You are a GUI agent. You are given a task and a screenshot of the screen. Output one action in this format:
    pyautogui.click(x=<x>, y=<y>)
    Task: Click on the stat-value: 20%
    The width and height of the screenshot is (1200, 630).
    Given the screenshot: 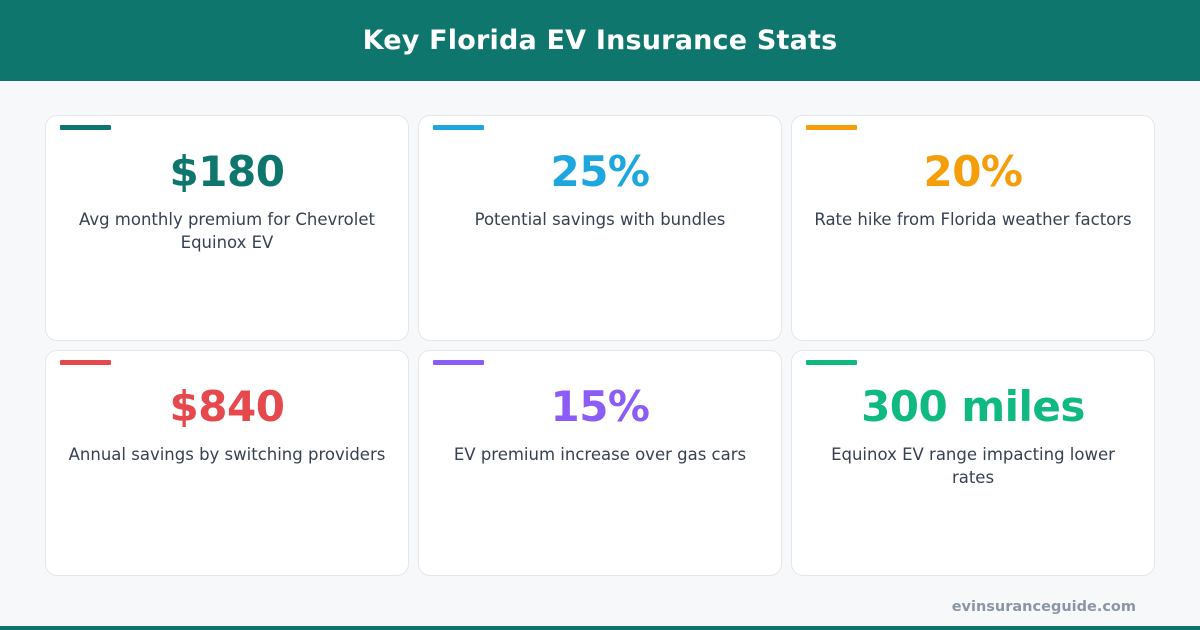 What is the action you would take?
    pyautogui.click(x=973, y=171)
    